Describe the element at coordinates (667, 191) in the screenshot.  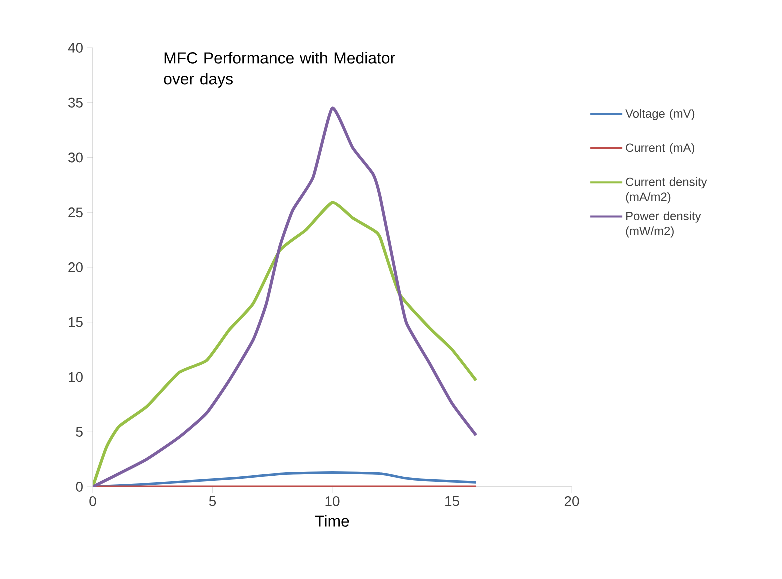
I see `legend-label: Current density (mA/m2)` at that location.